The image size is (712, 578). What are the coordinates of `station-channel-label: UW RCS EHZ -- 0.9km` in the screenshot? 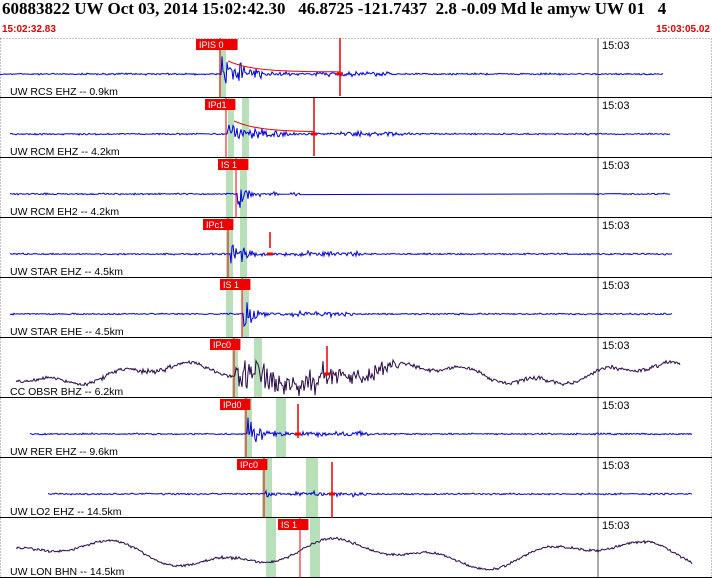 It's located at (64, 92).